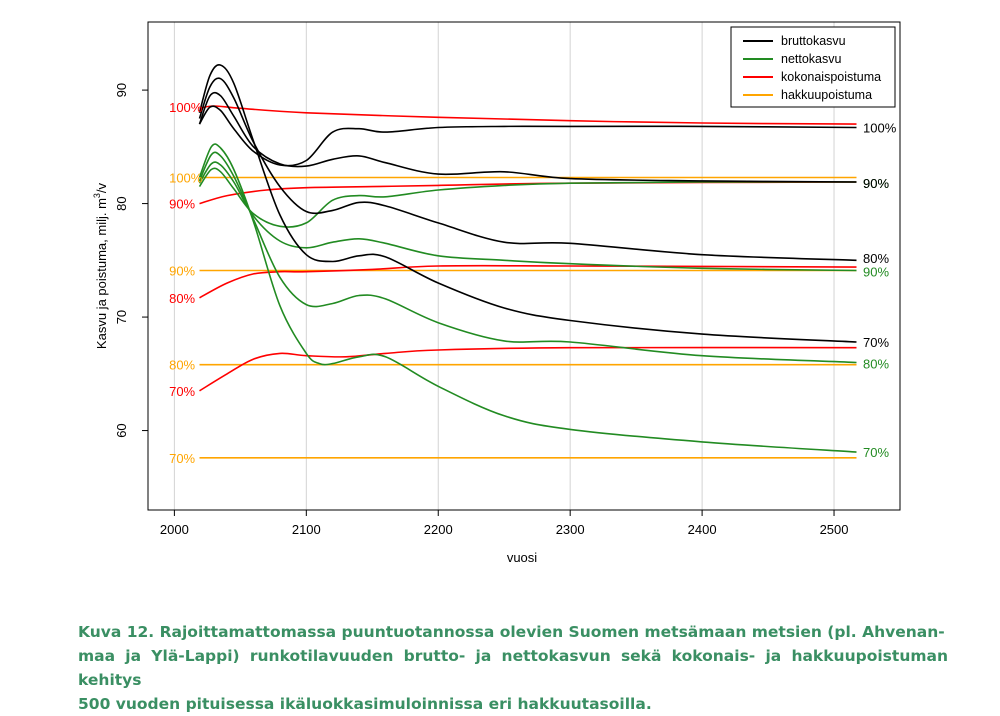 This screenshot has width=1000, height=716. Describe the element at coordinates (522, 557) in the screenshot. I see `x-axis-label: vuosi` at that location.